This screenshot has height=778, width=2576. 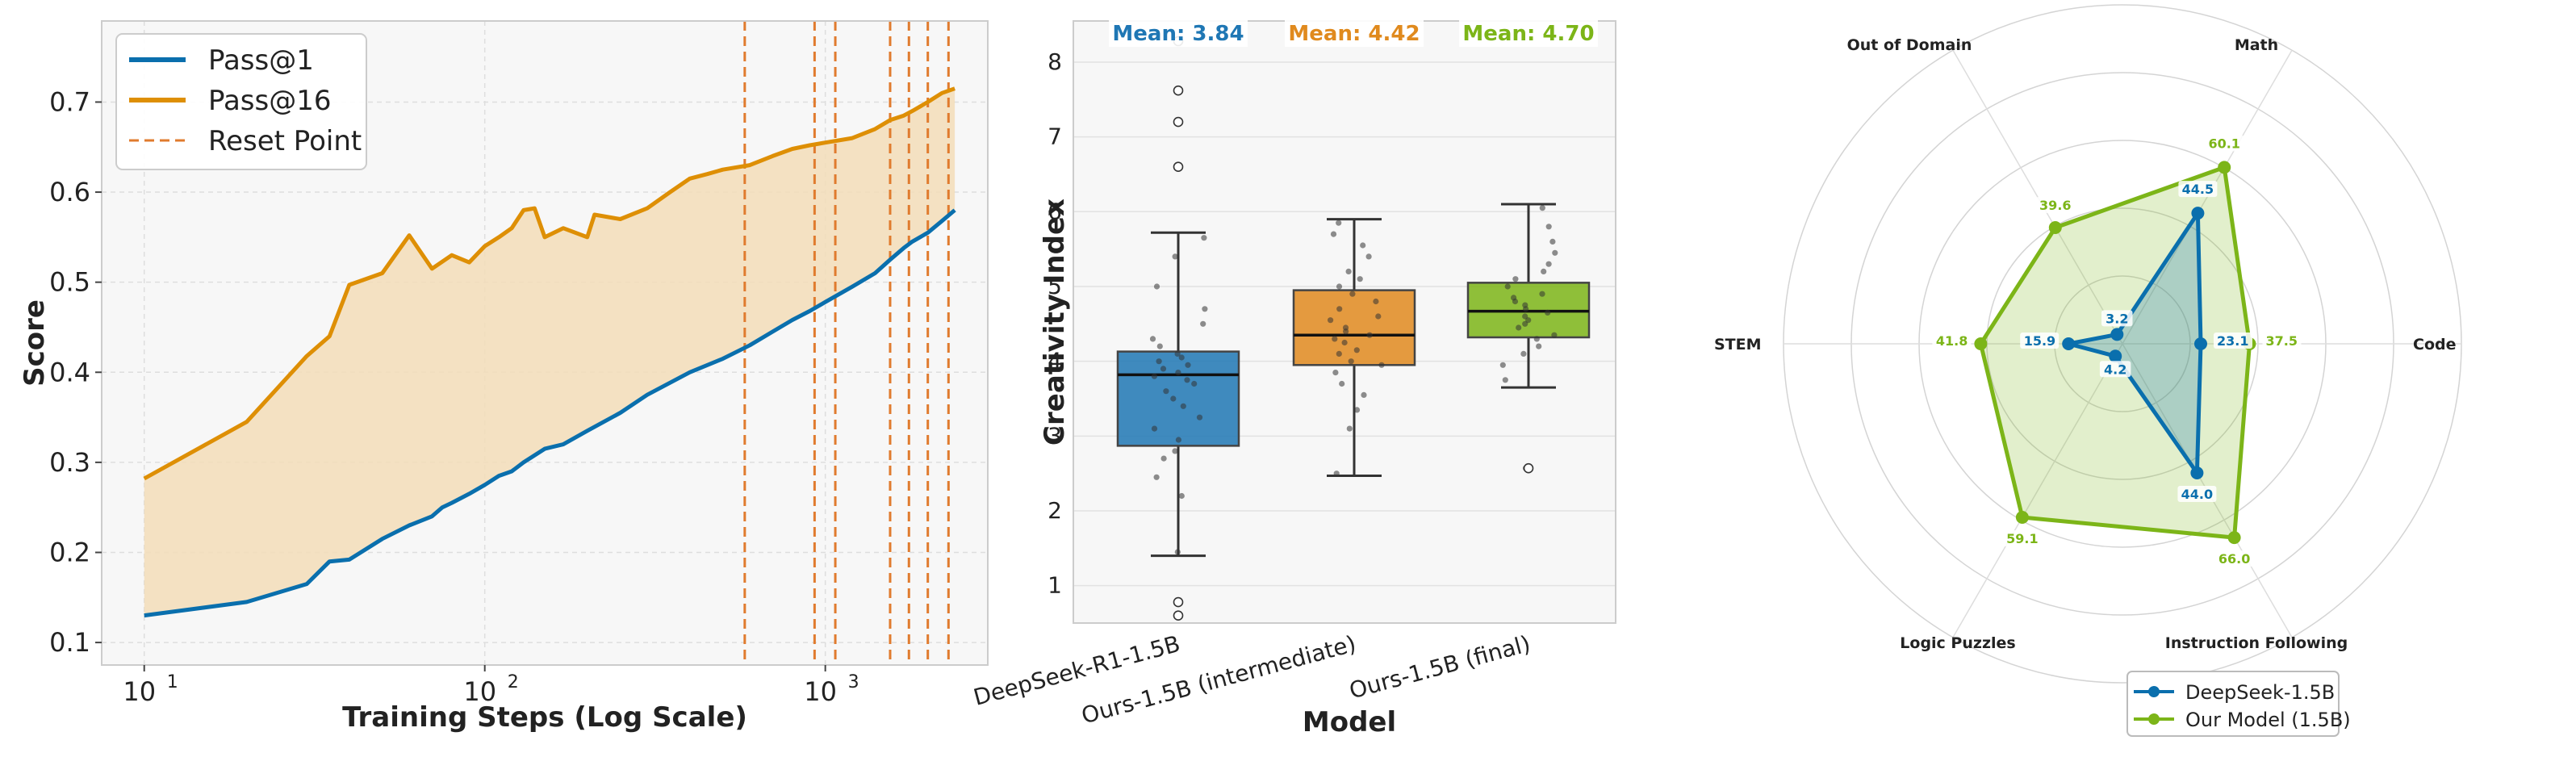 I want to click on radar-legend-deepseek-marker, so click(x=2154, y=691).